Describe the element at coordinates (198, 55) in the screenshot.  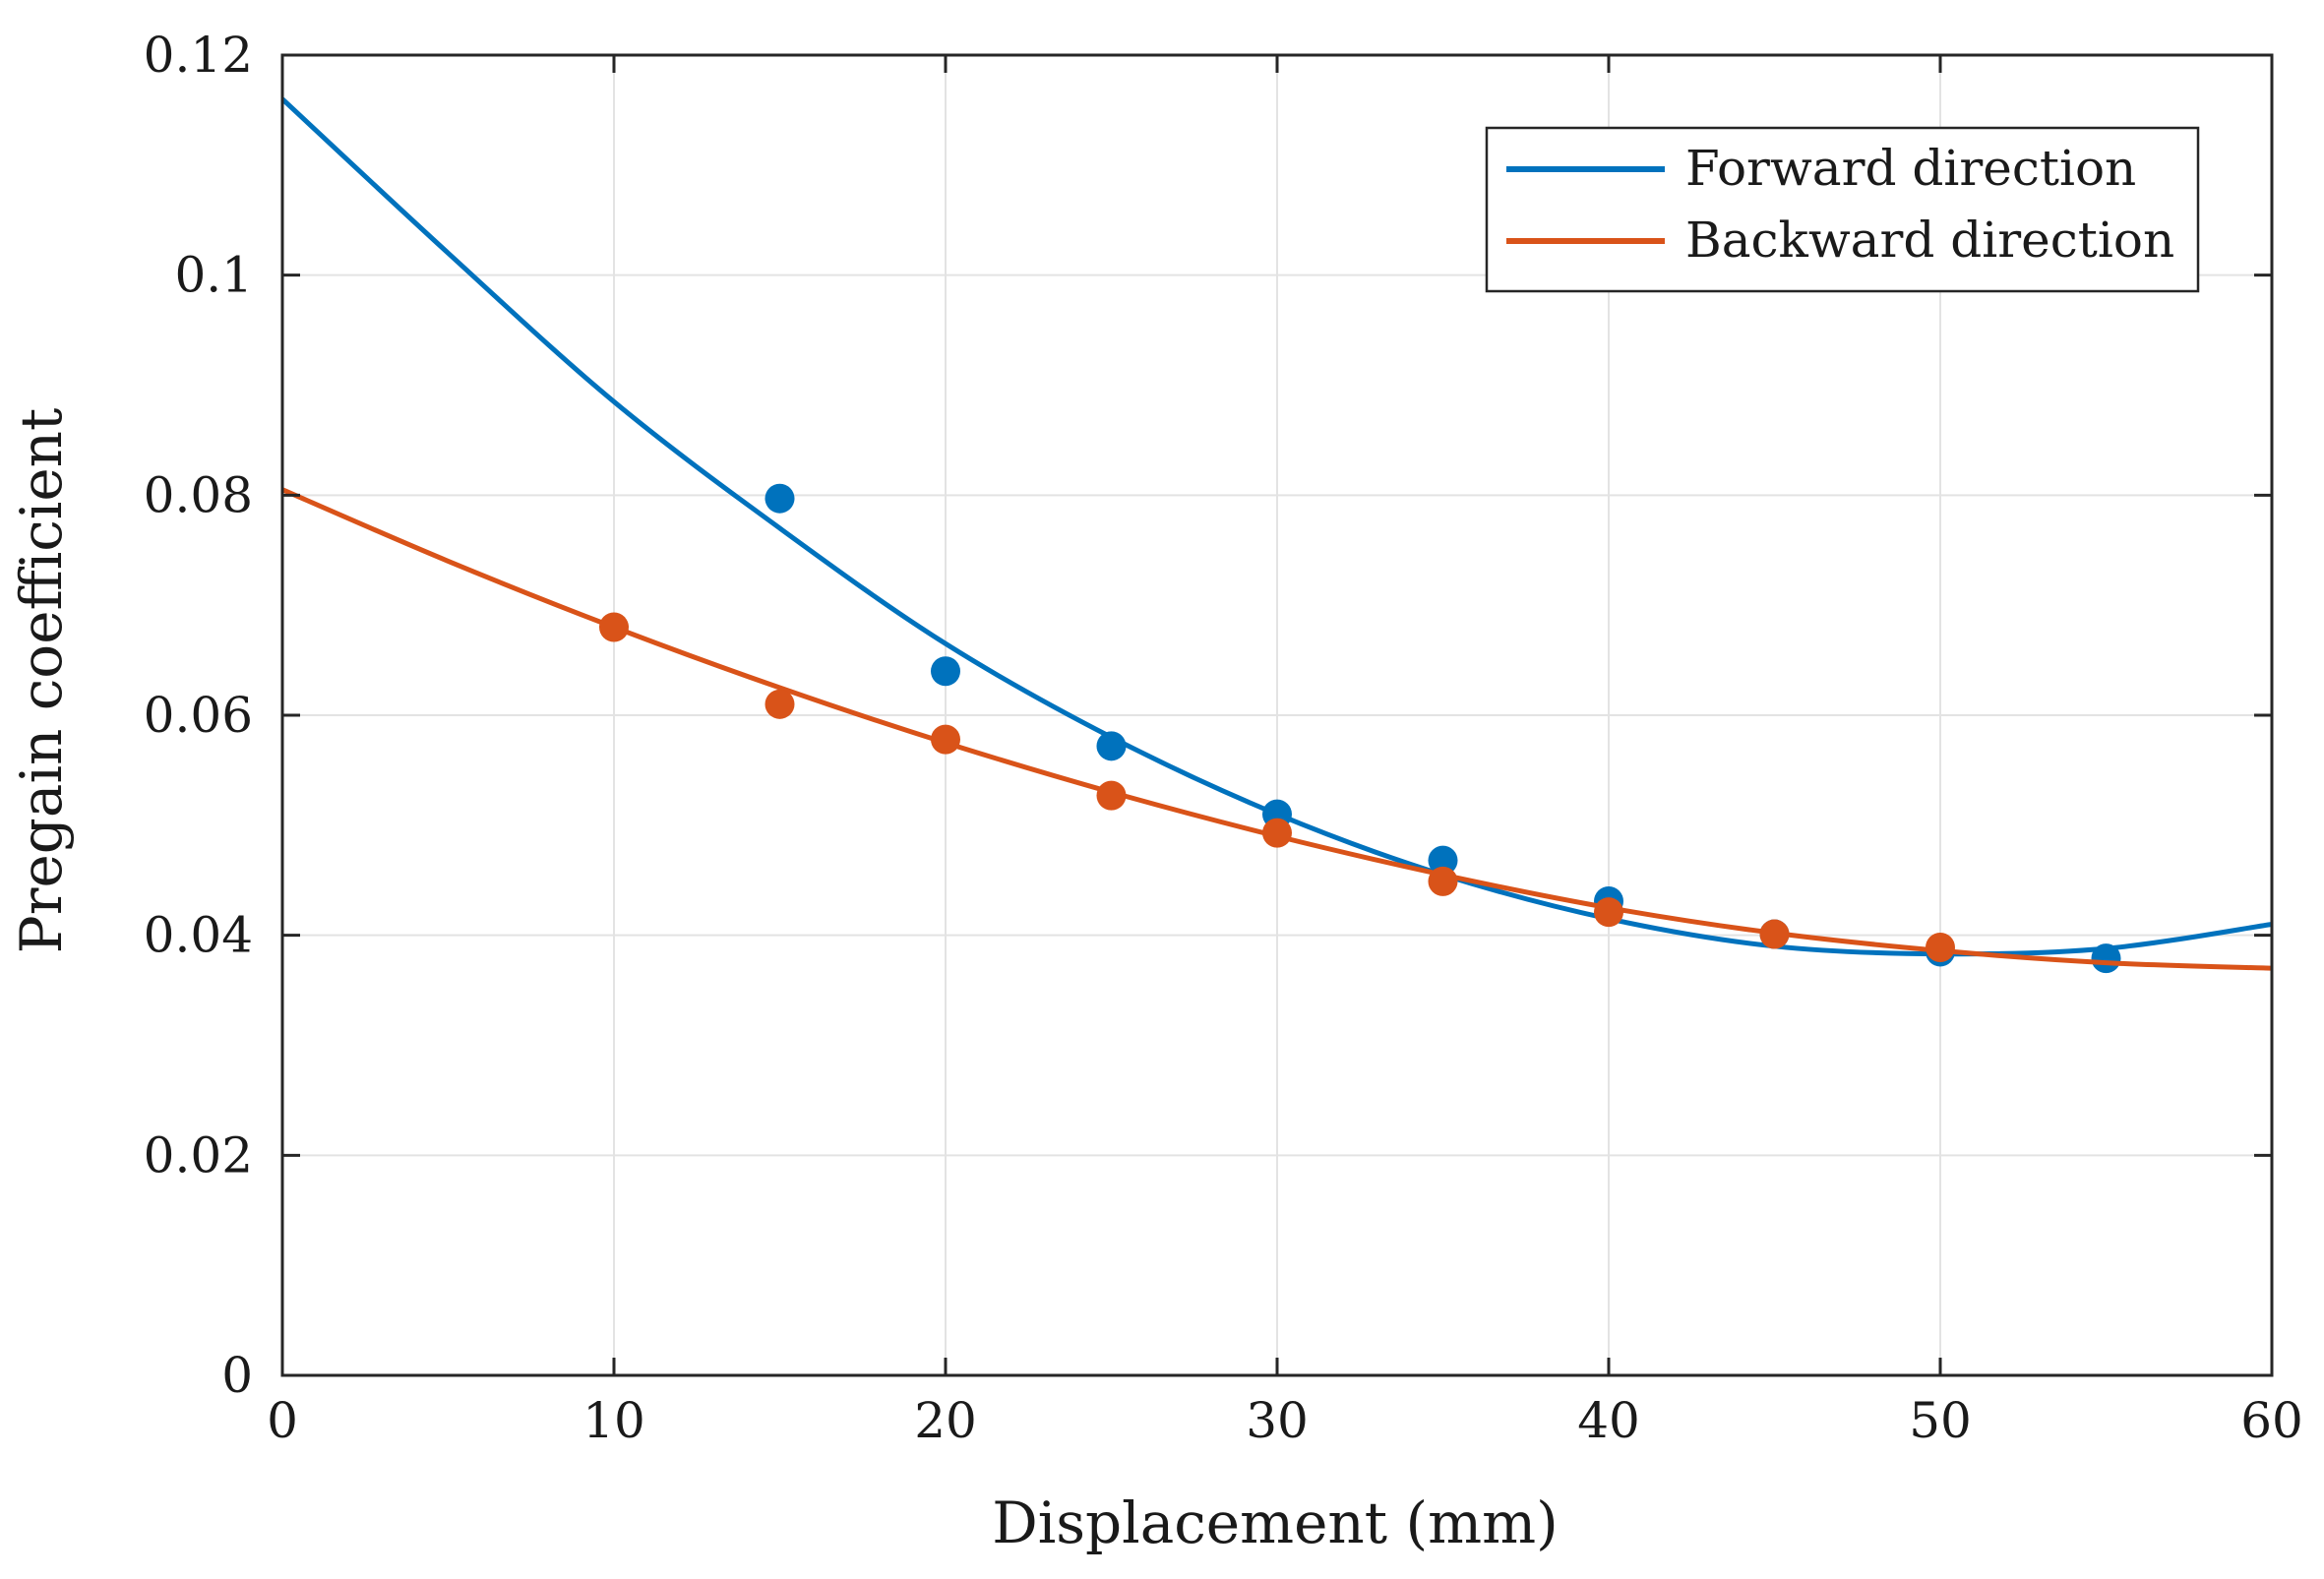
I see `y-tick-label: 0.12` at that location.